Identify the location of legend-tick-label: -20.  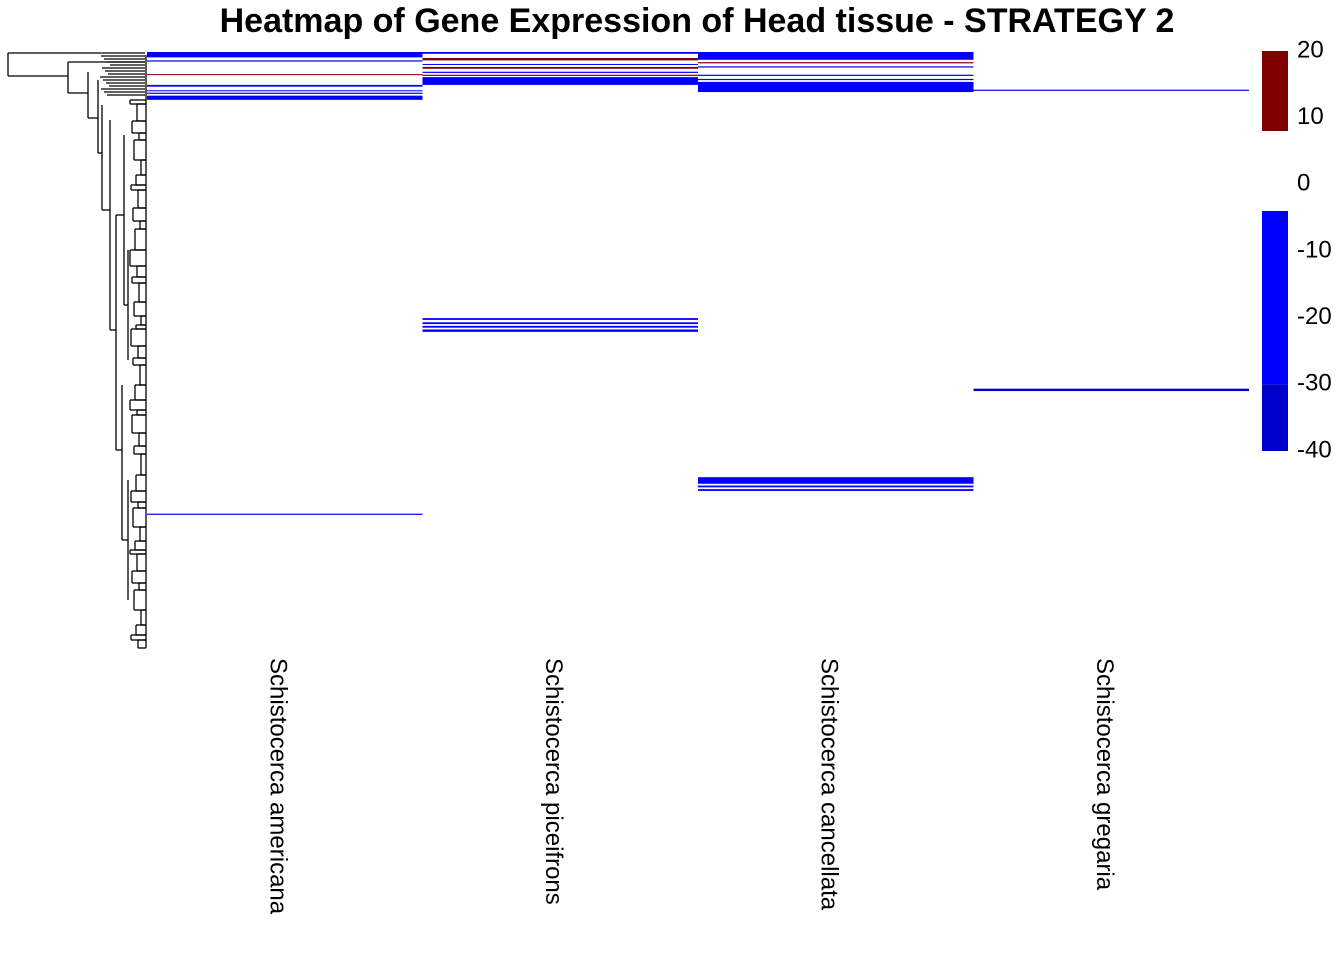
(1314, 316).